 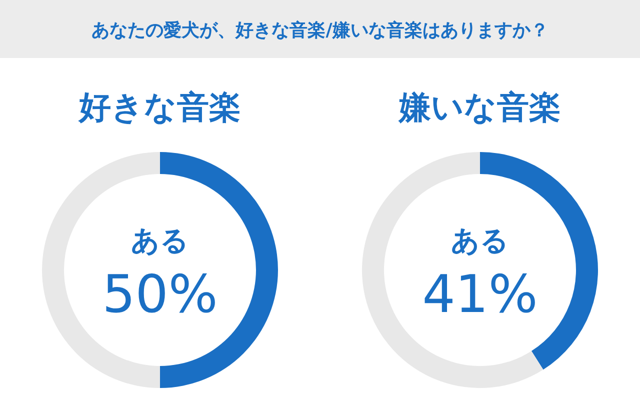 I want to click on data-label: 41%, so click(x=480, y=295).